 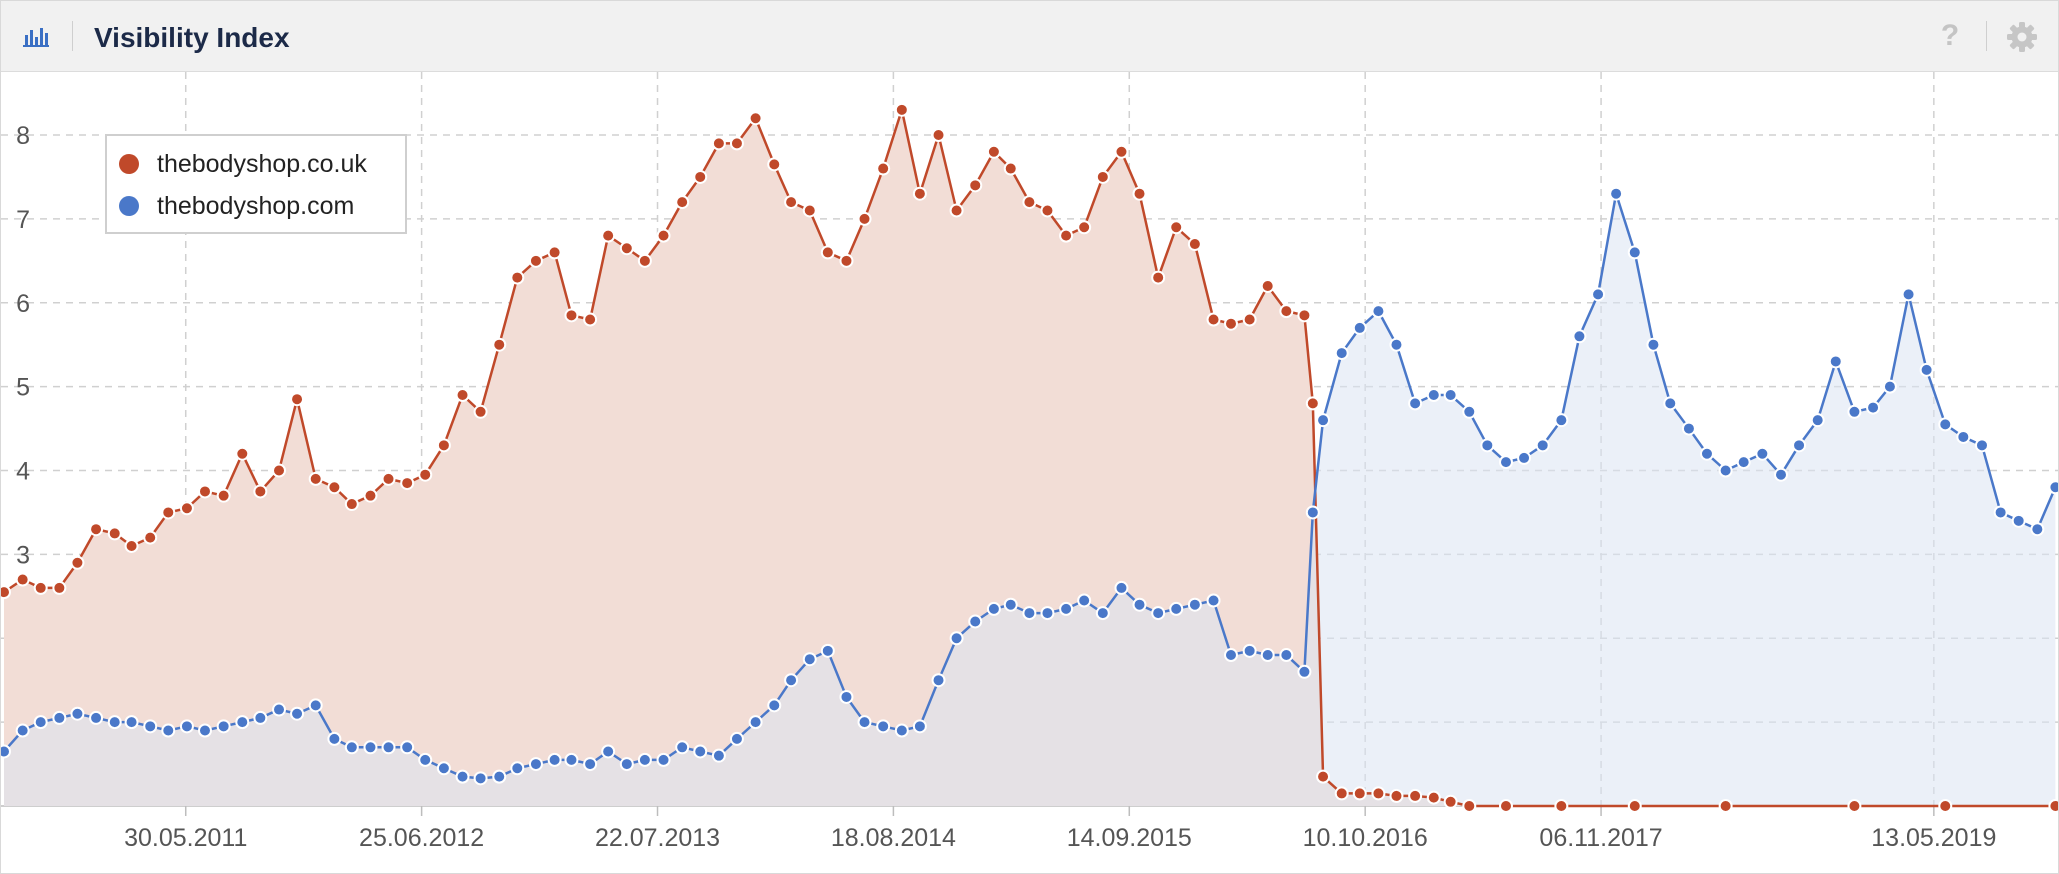 I want to click on help-button: ?, so click(x=1950, y=35).